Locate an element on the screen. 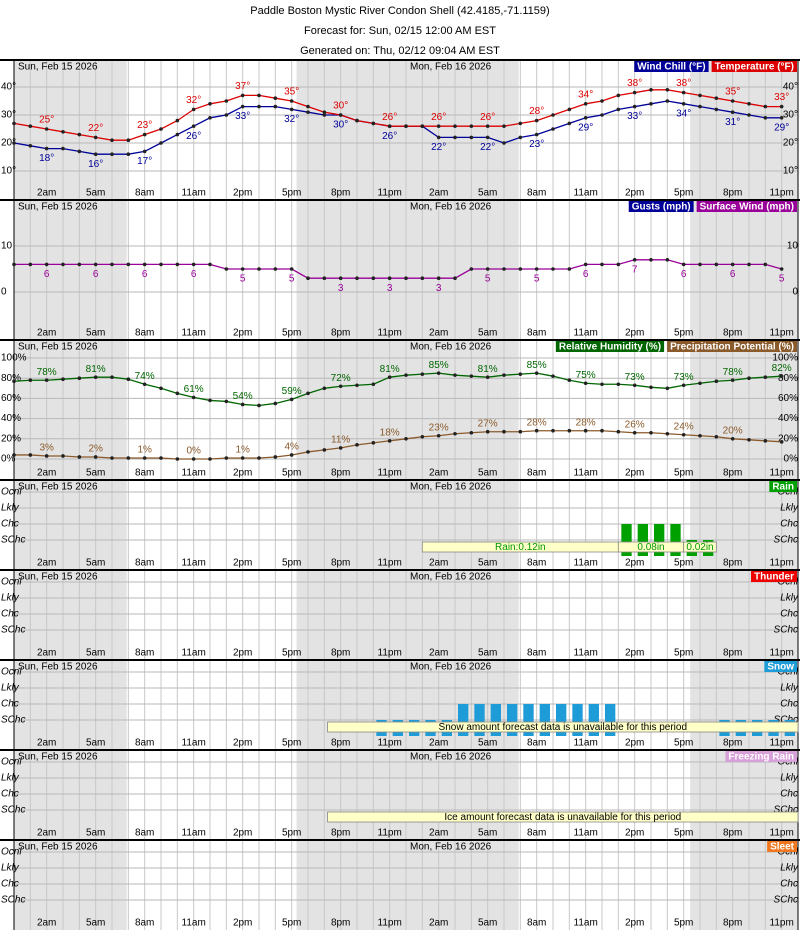 The width and height of the screenshot is (800, 930). annotation-box is located at coordinates (563, 817).